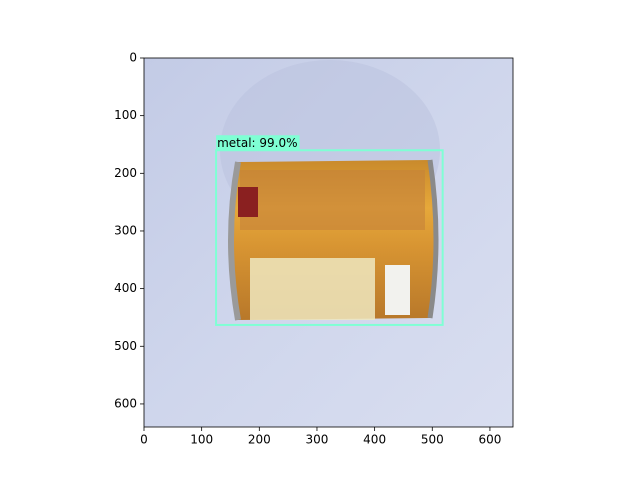  What do you see at coordinates (433, 239) in the screenshot?
I see `can-rim-right` at bounding box center [433, 239].